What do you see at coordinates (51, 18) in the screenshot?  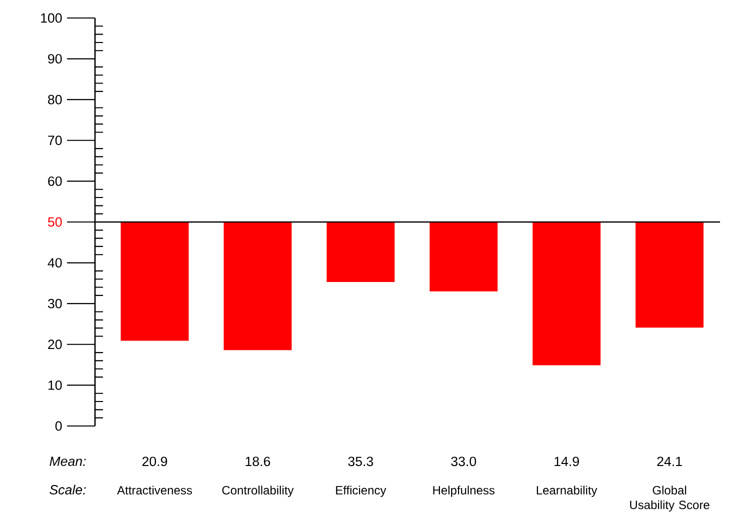 I see `y-tick-label: 100` at bounding box center [51, 18].